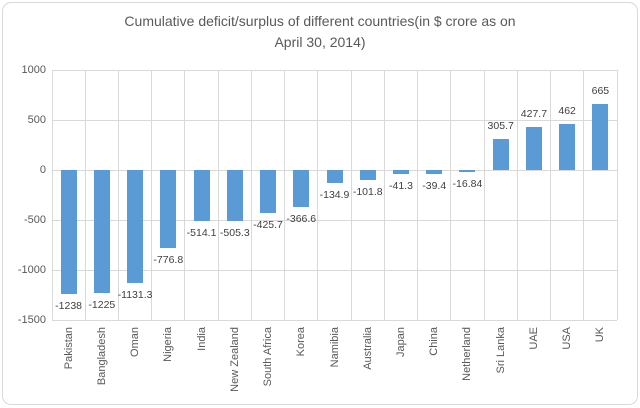 The image size is (640, 408). What do you see at coordinates (101, 356) in the screenshot?
I see `x-axis-label-bangladesh: Bangladesh` at bounding box center [101, 356].